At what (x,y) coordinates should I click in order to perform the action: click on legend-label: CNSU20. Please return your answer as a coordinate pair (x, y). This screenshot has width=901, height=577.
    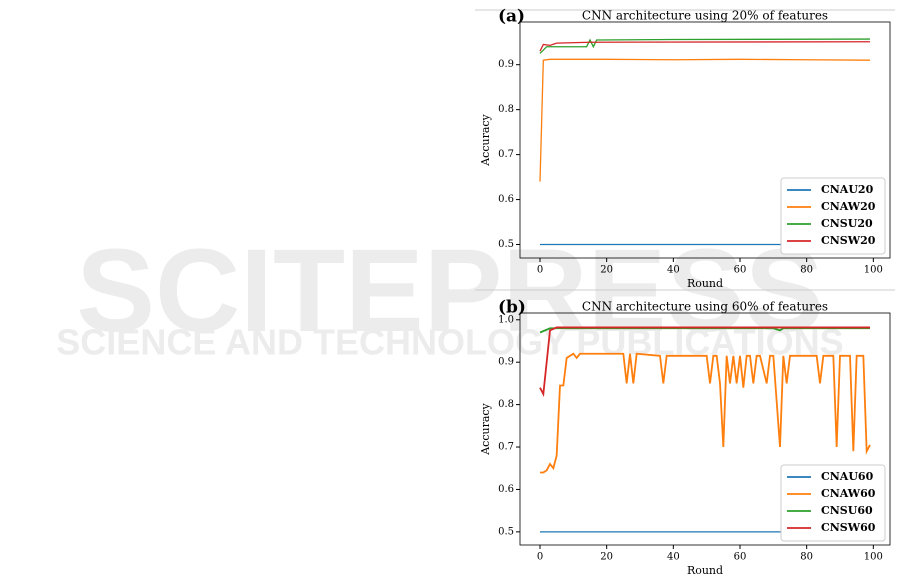
    Looking at the image, I should click on (847, 223).